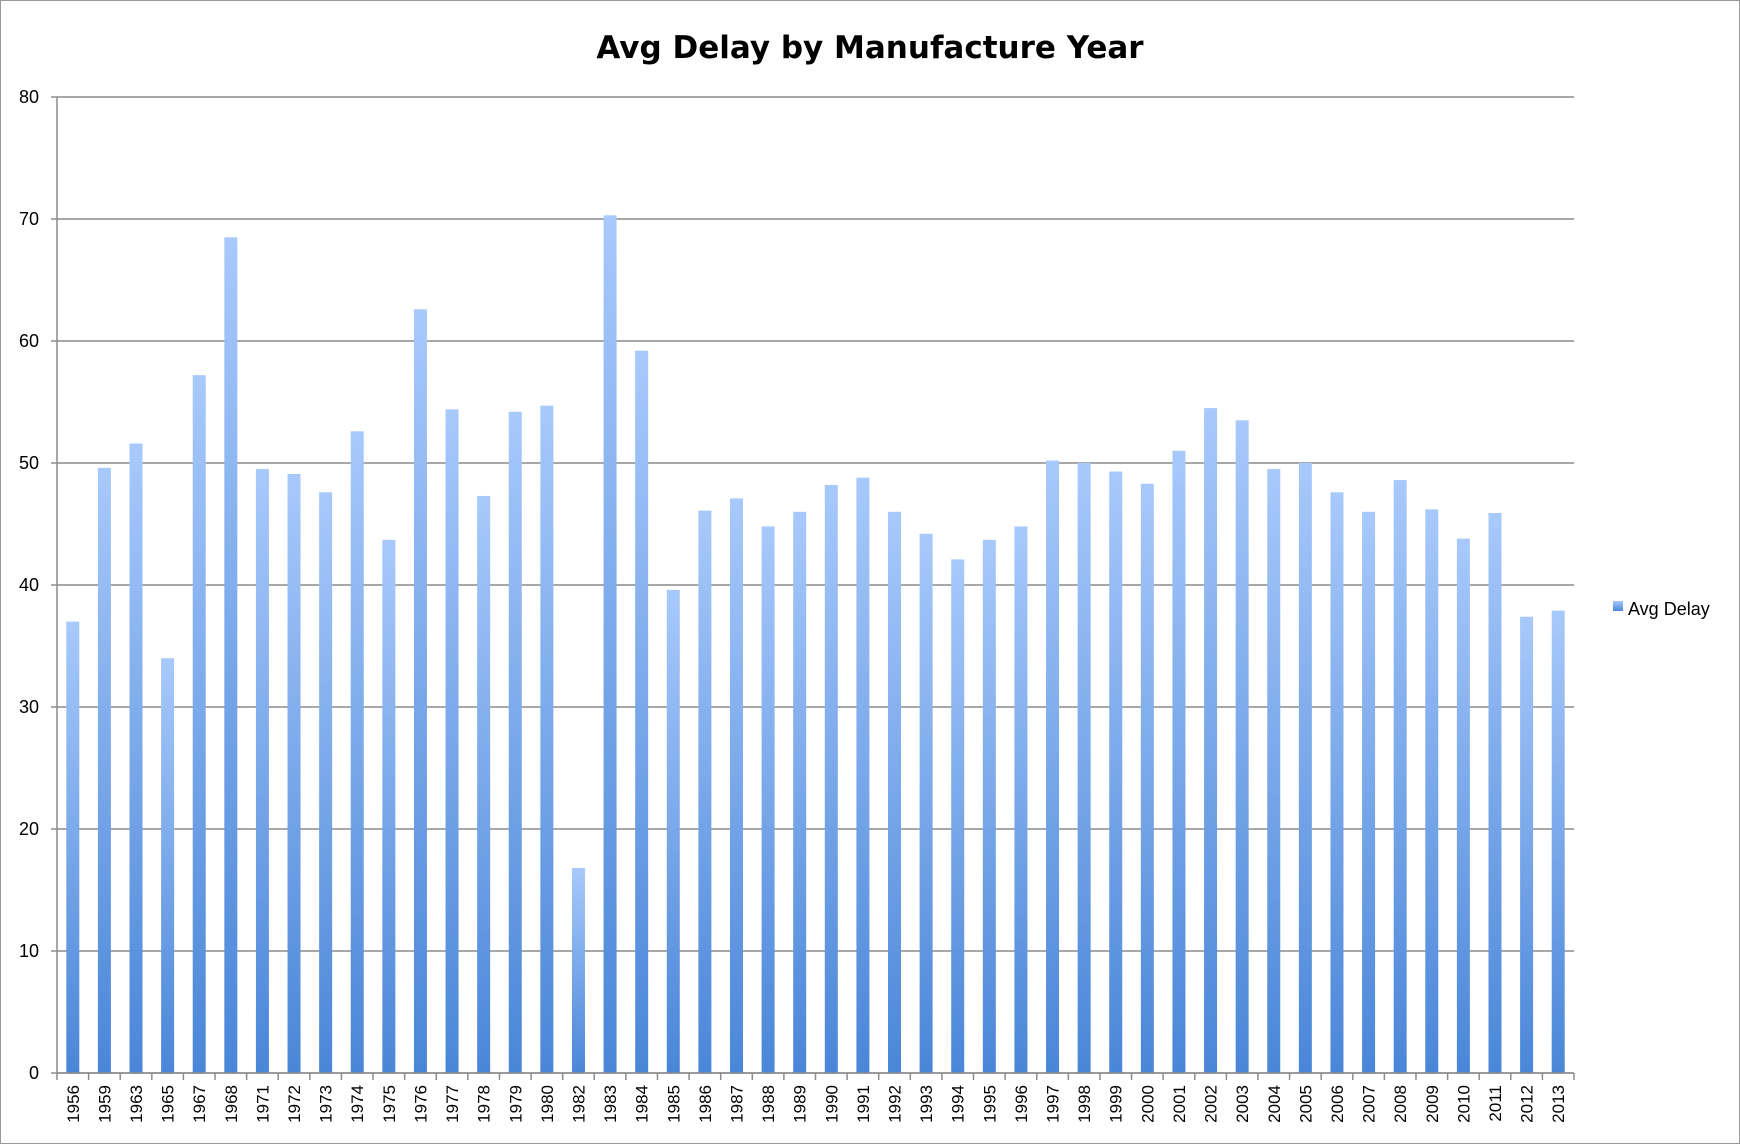  What do you see at coordinates (136, 1104) in the screenshot?
I see `x-tick-label: 1963` at bounding box center [136, 1104].